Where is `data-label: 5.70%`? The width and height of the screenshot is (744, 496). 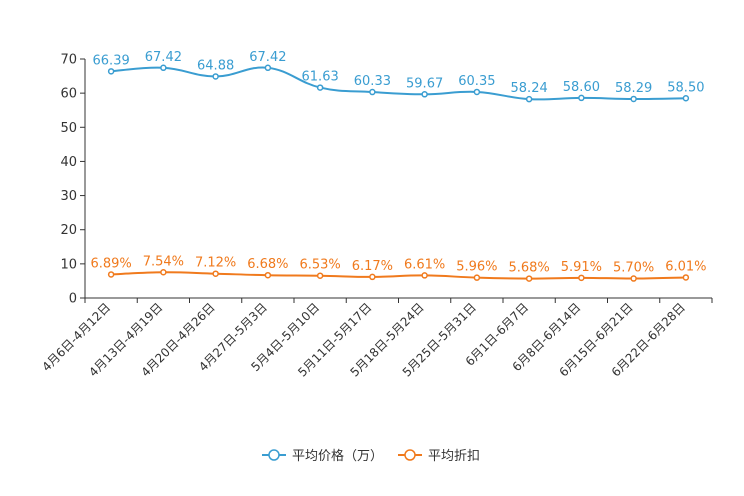 data-label: 5.70% is located at coordinates (633, 268).